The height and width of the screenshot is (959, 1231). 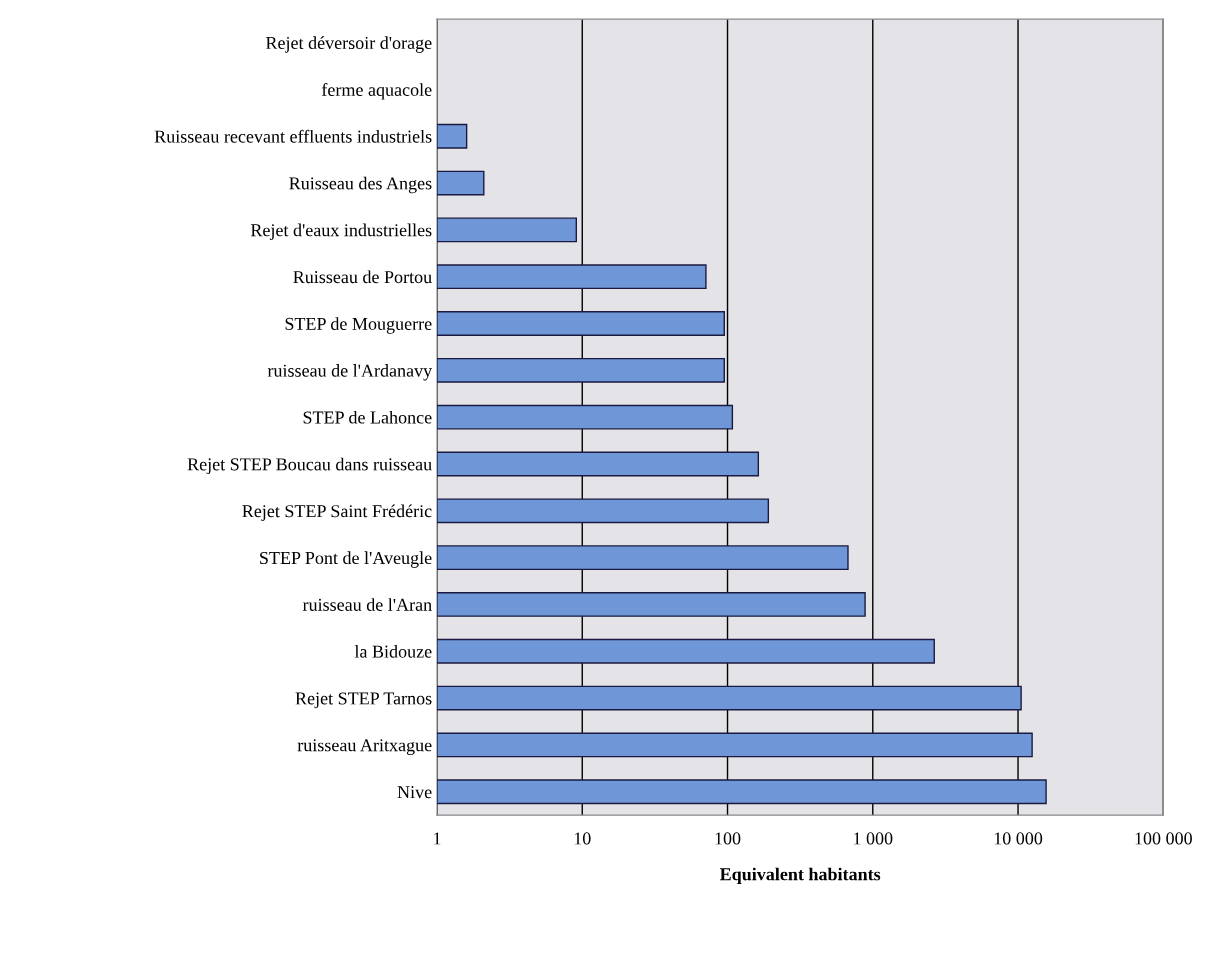 I want to click on y-tick-label: ruisseau de l'Aran, so click(x=367, y=604).